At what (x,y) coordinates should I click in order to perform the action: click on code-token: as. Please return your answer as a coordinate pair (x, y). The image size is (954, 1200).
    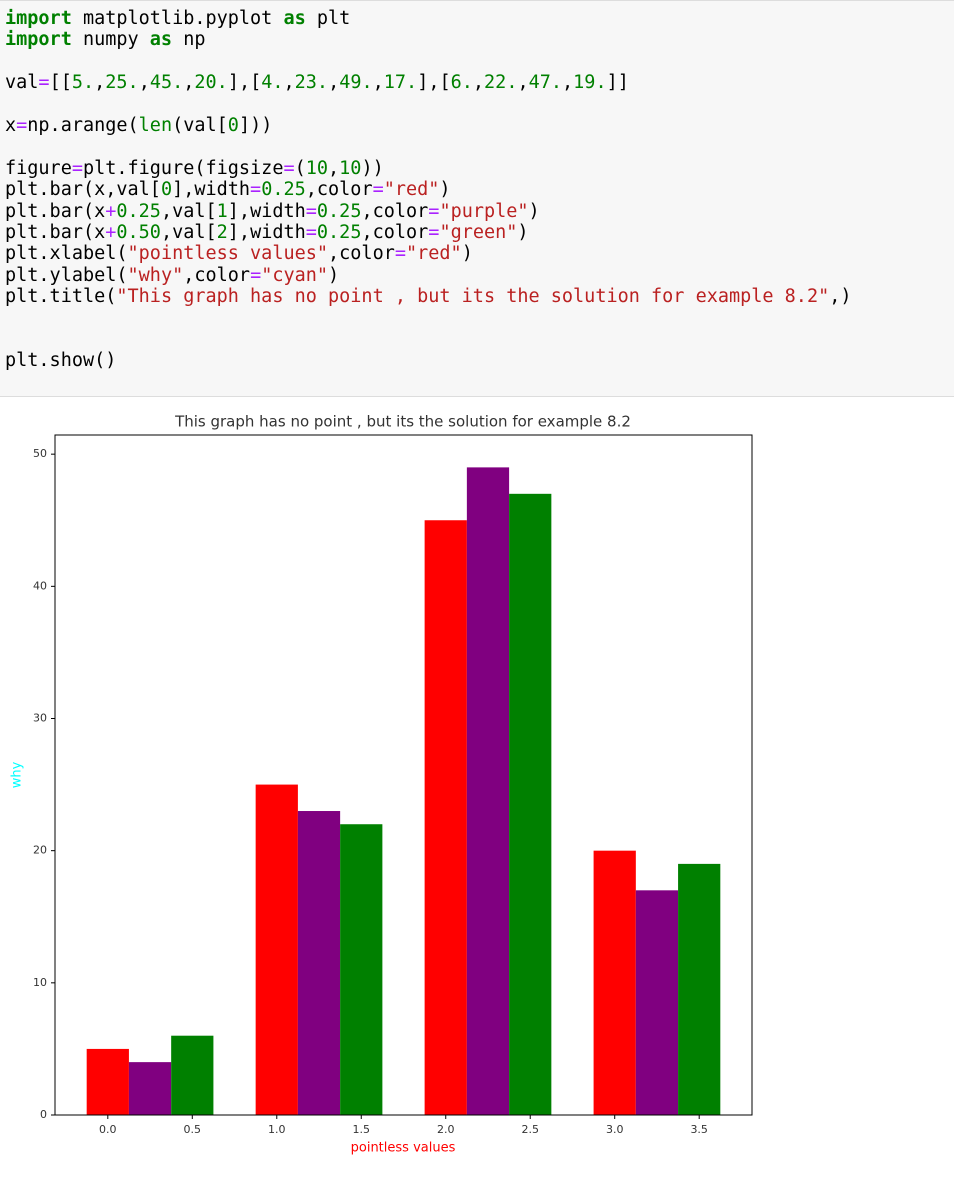
    Looking at the image, I should click on (294, 18).